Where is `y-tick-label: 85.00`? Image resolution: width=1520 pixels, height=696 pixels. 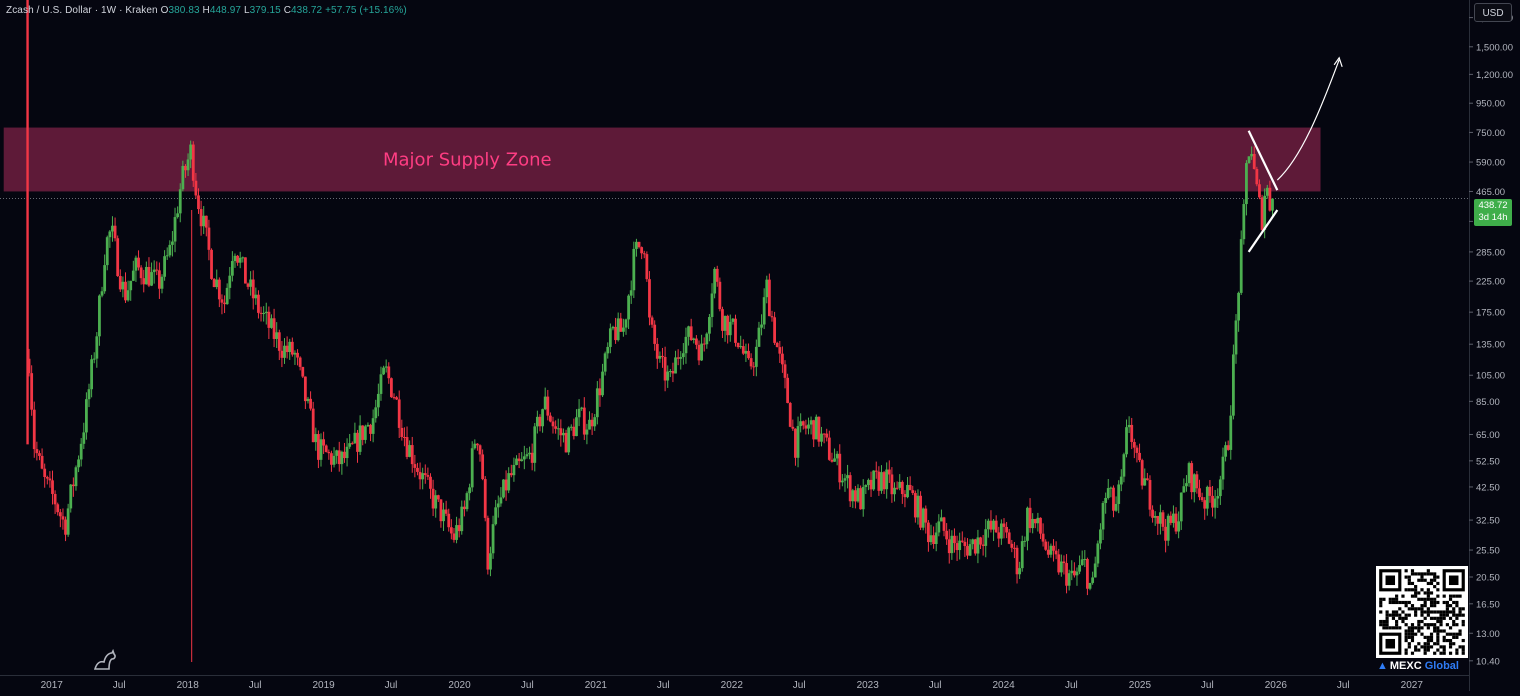 y-tick-label: 85.00 is located at coordinates (1488, 402).